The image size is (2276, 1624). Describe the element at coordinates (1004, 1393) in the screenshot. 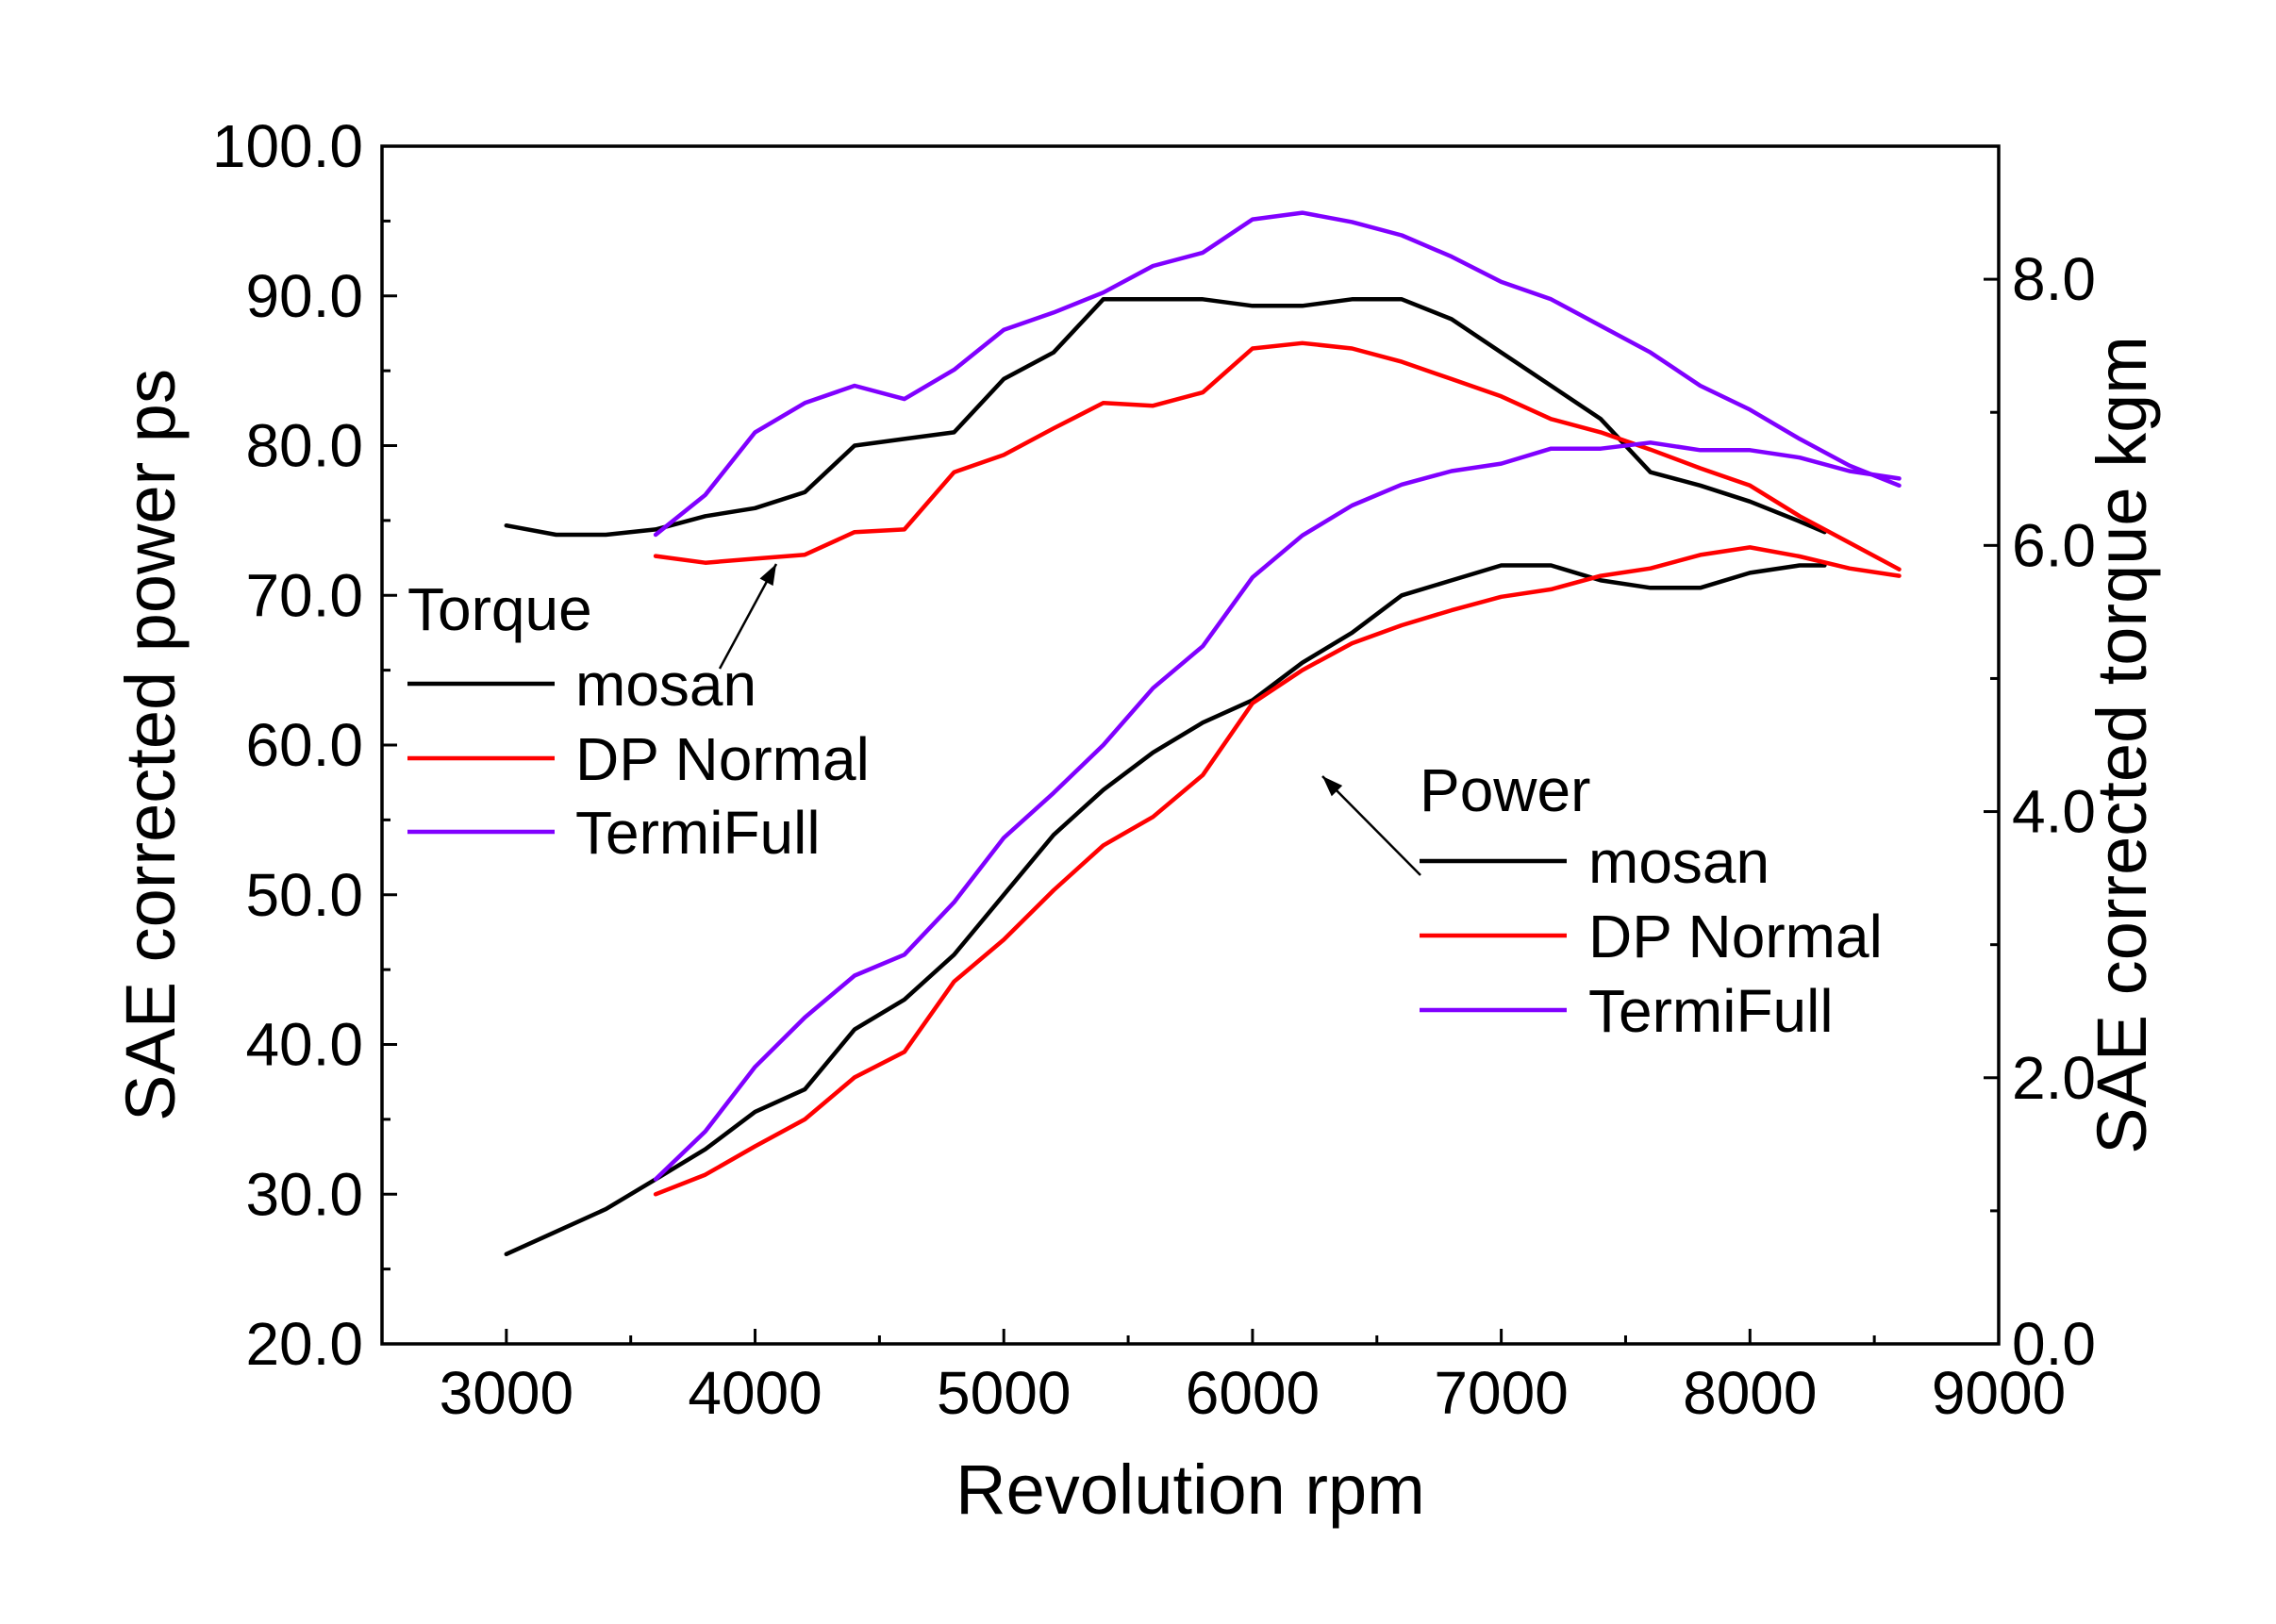

I see `x-tick-label: 5000` at that location.